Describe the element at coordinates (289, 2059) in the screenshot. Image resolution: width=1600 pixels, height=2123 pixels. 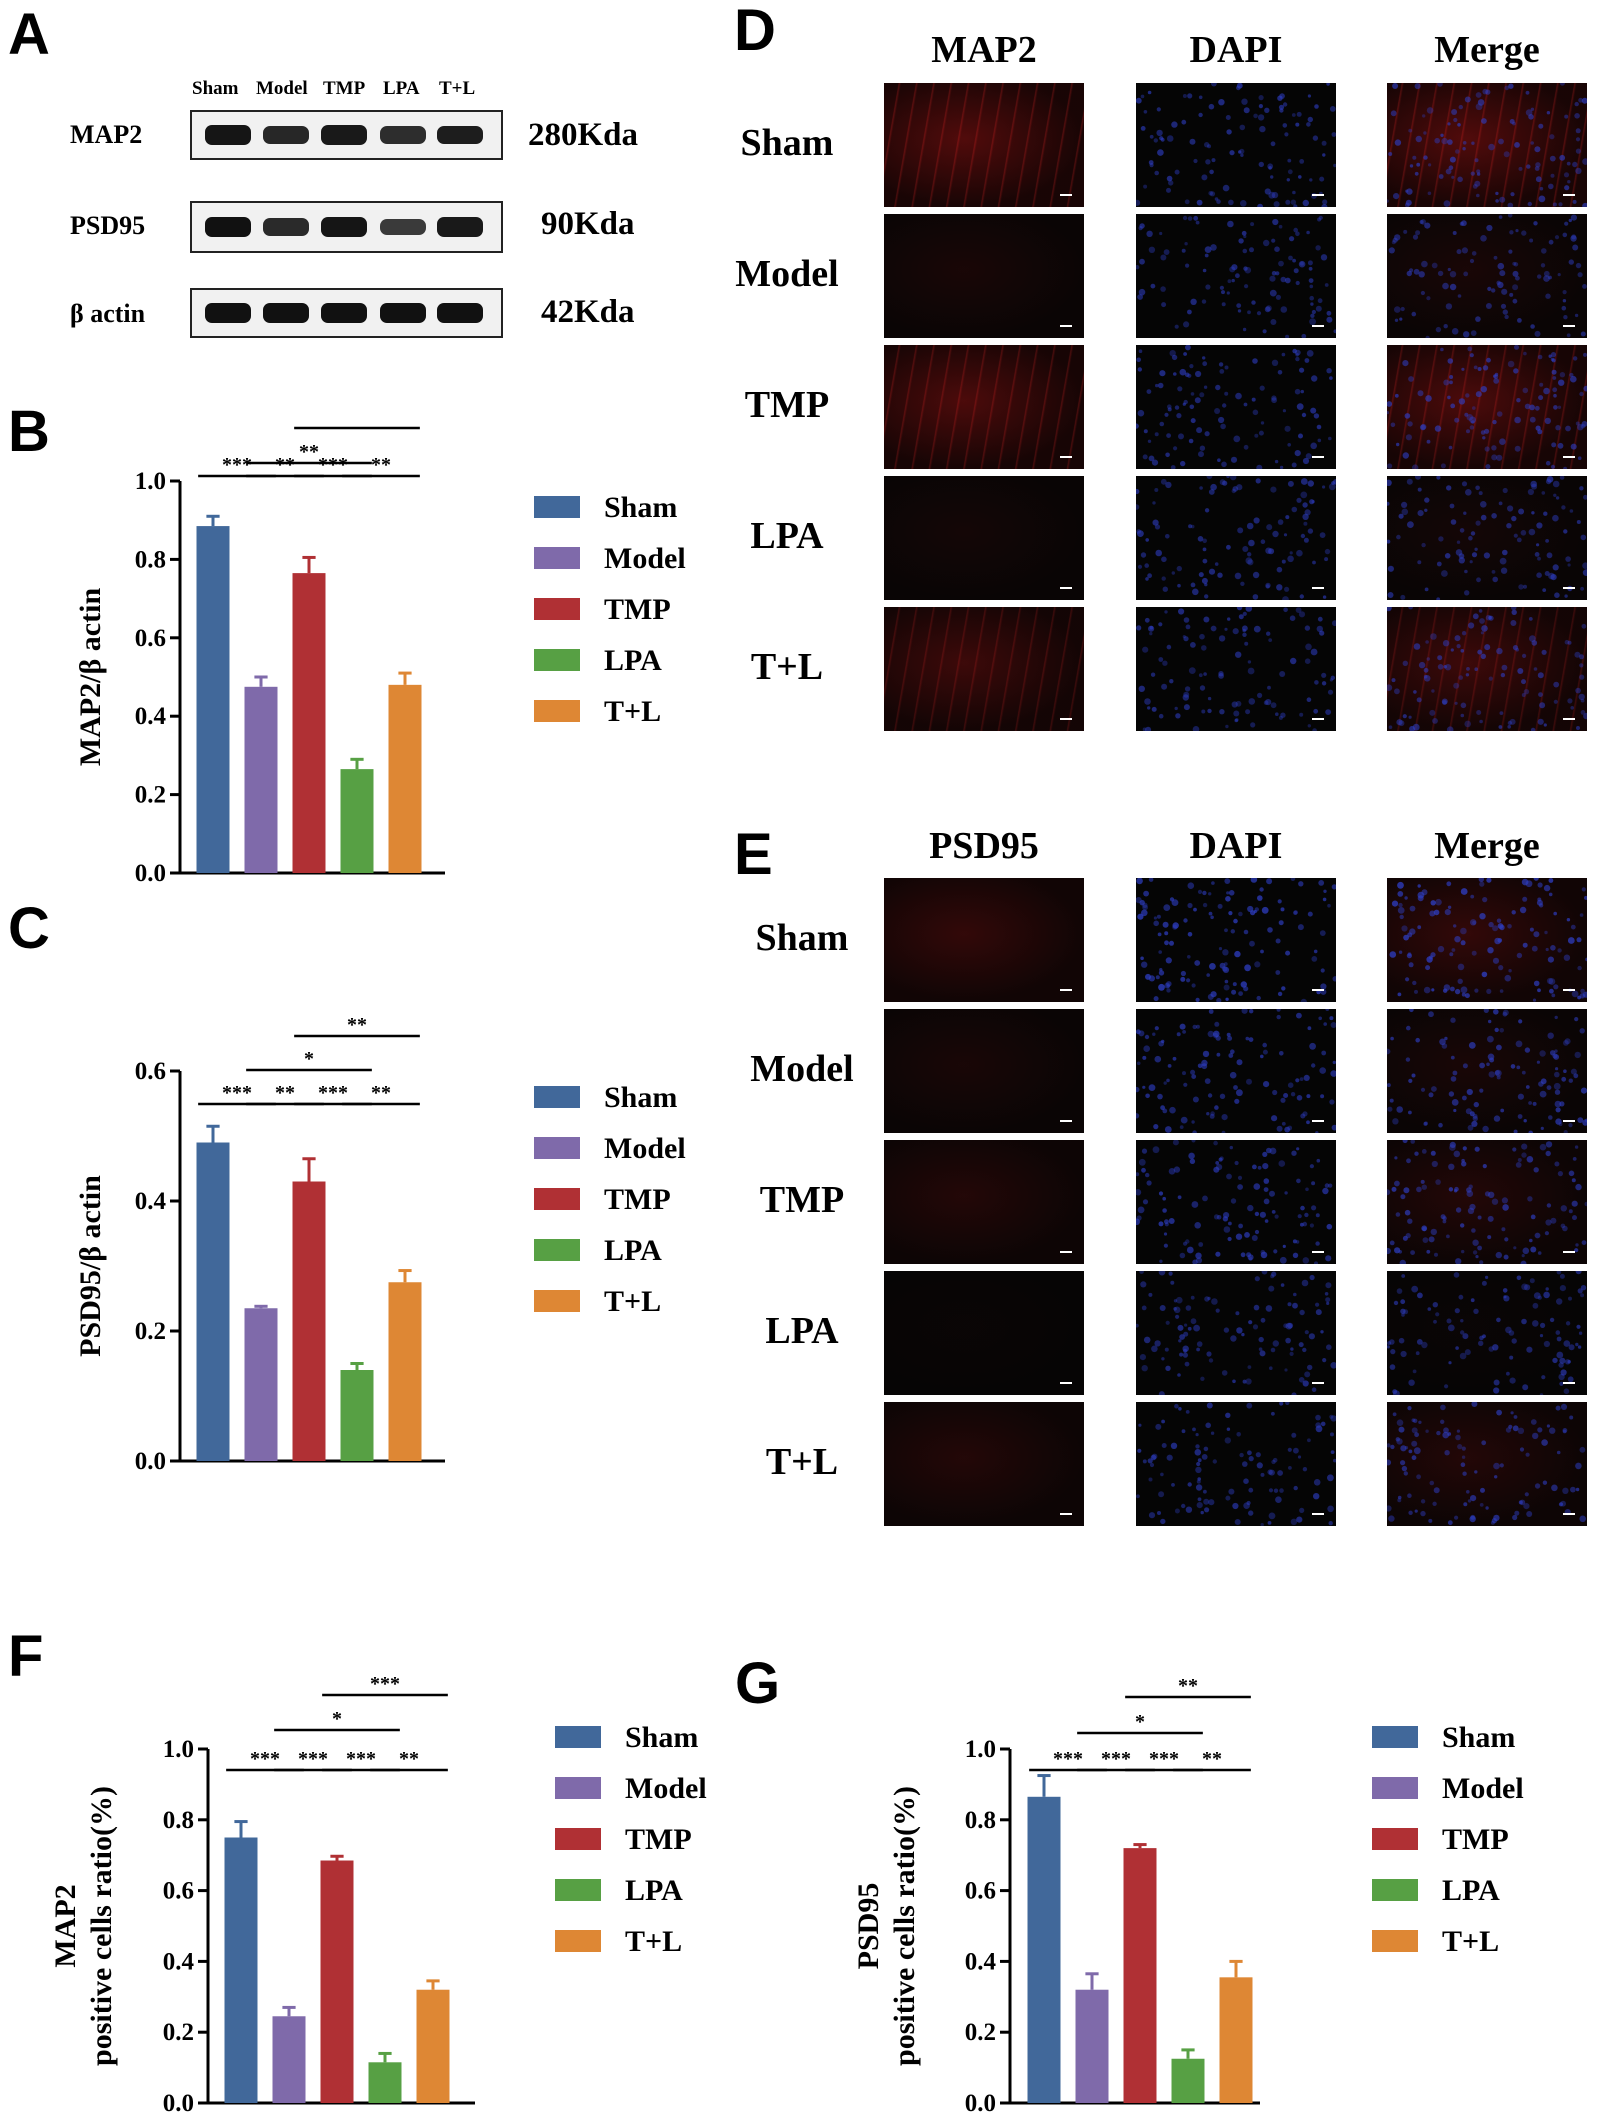
I see `bar-model` at that location.